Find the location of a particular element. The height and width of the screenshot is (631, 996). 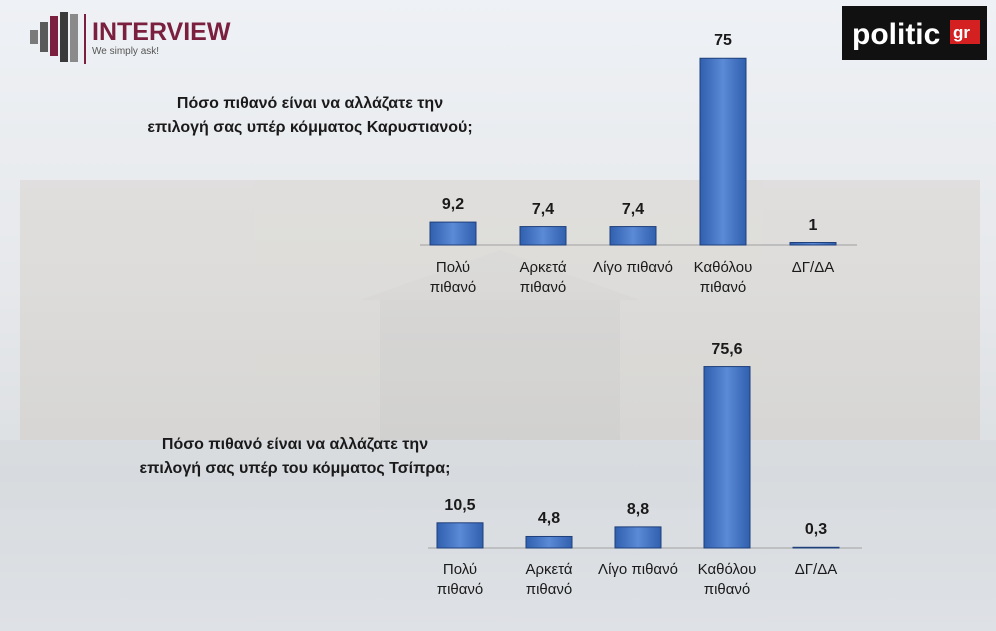

value-label: 4,8 is located at coordinates (549, 519).